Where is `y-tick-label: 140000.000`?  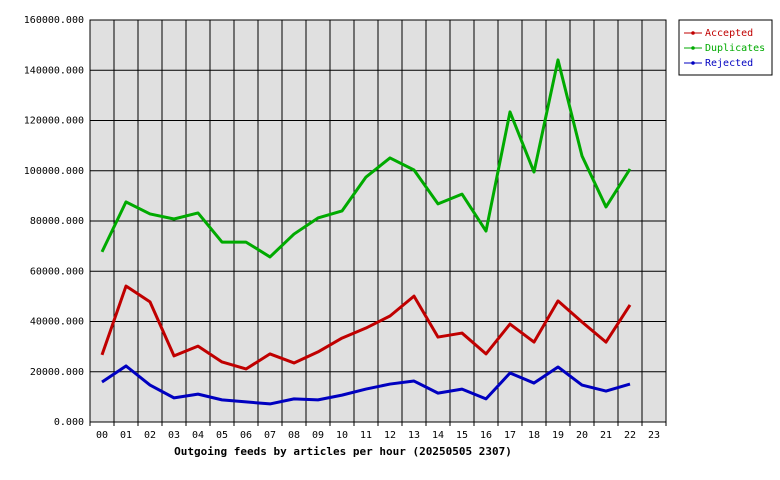
y-tick-label: 140000.000 is located at coordinates (54, 70).